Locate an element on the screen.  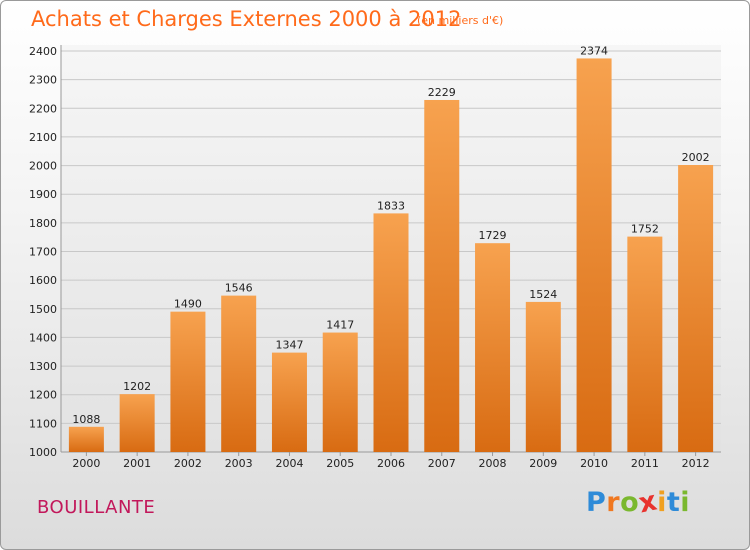
y-tick-label: 1100 is located at coordinates (43, 423).